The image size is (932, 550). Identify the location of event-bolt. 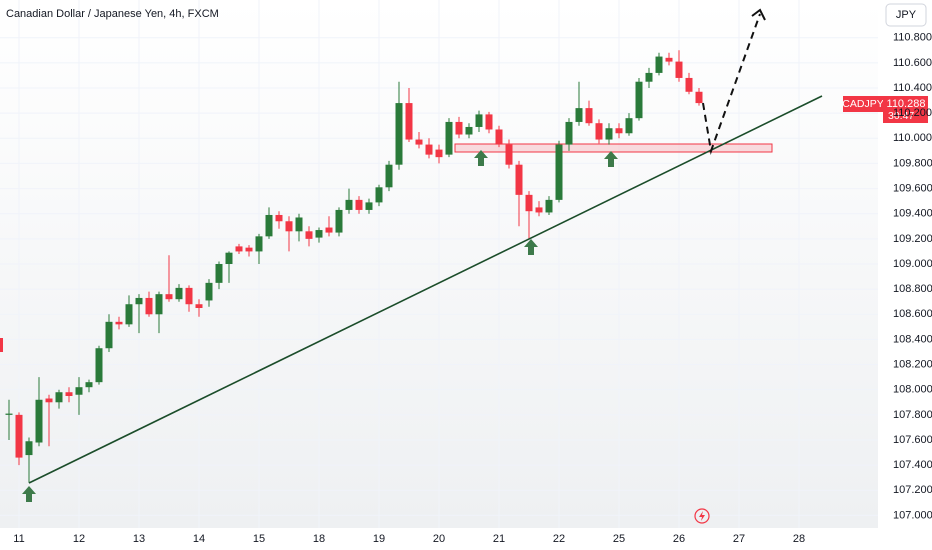
(702, 516).